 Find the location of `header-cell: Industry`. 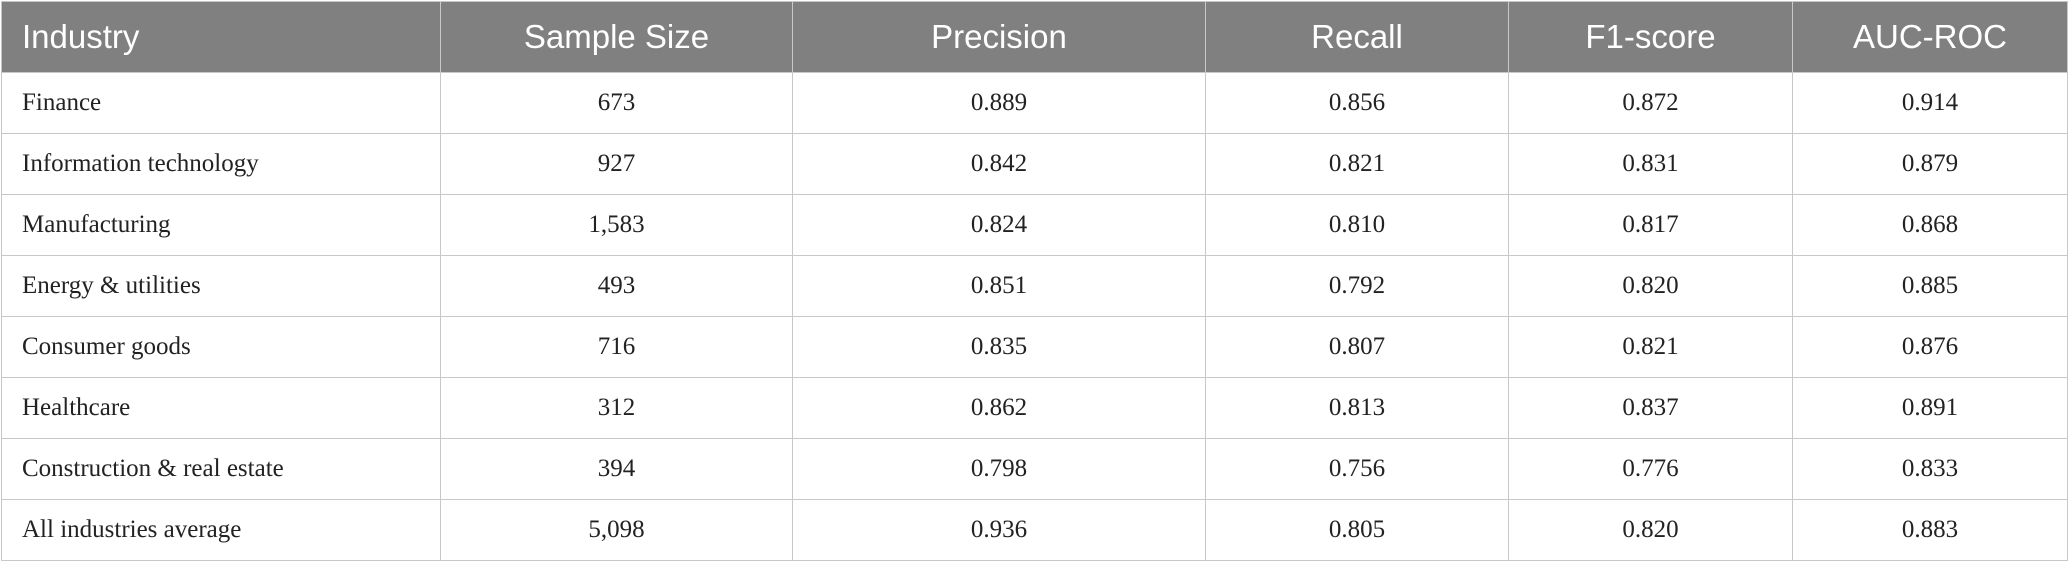

header-cell: Industry is located at coordinates (221, 37).